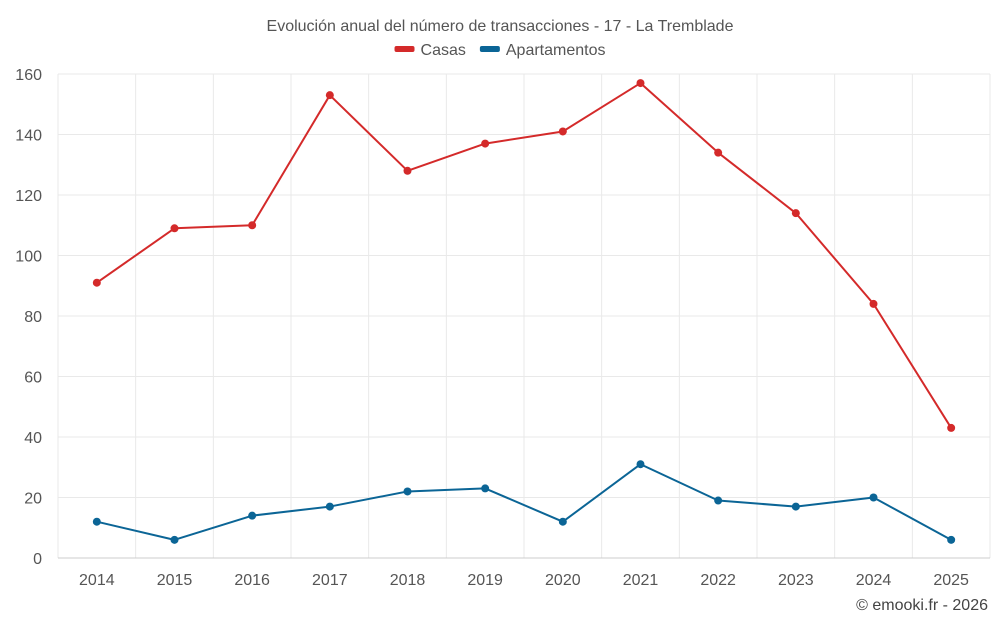 The height and width of the screenshot is (625, 1000). What do you see at coordinates (951, 580) in the screenshot?
I see `x-tick-label: 2025` at bounding box center [951, 580].